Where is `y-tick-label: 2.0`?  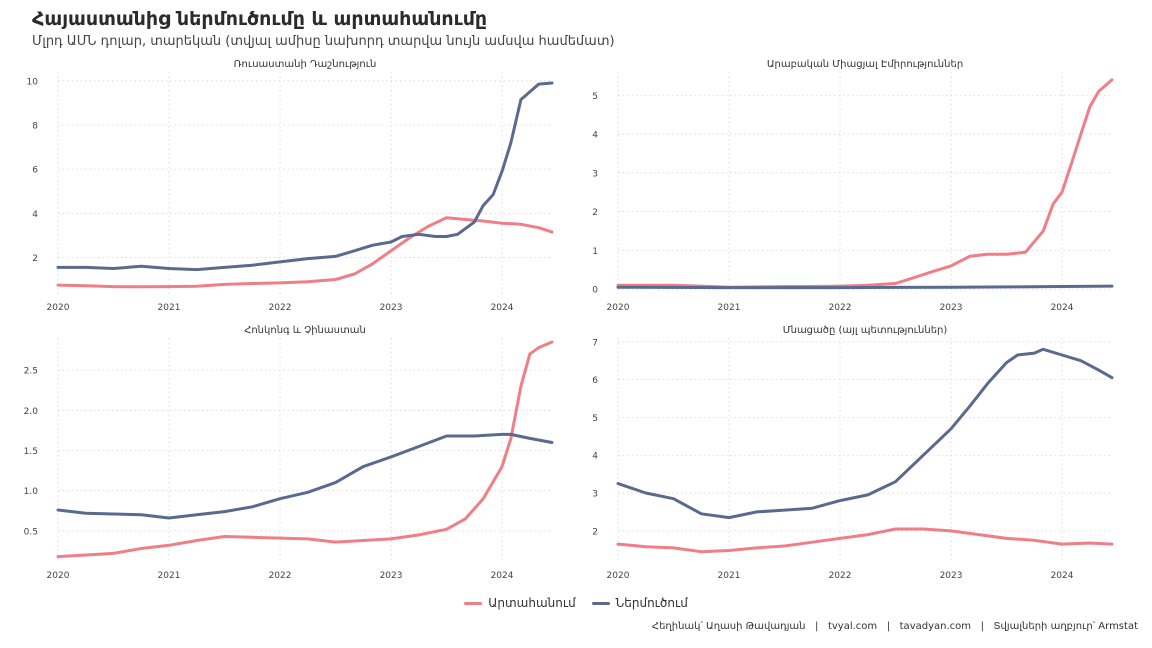
y-tick-label: 2.0 is located at coordinates (31, 412).